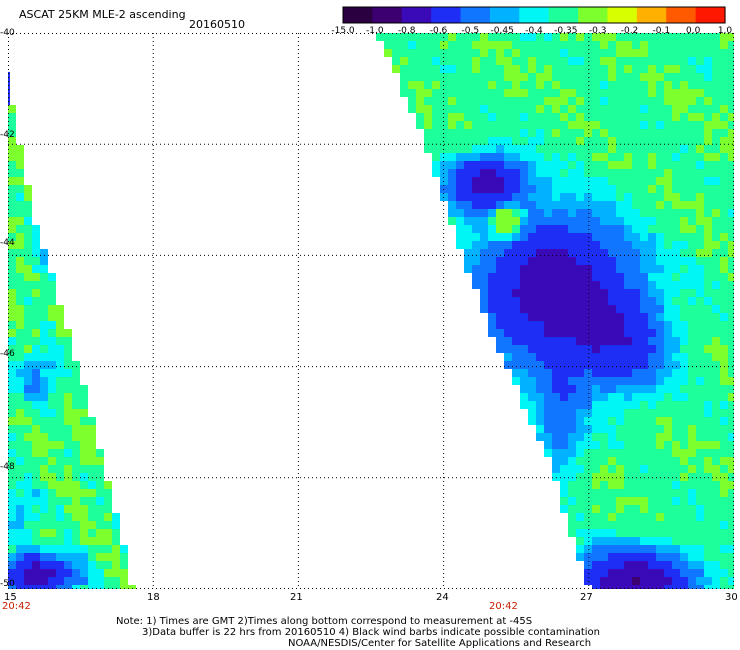 This screenshot has height=650, width=740. I want to click on colorbar-swatch, so click(534, 15).